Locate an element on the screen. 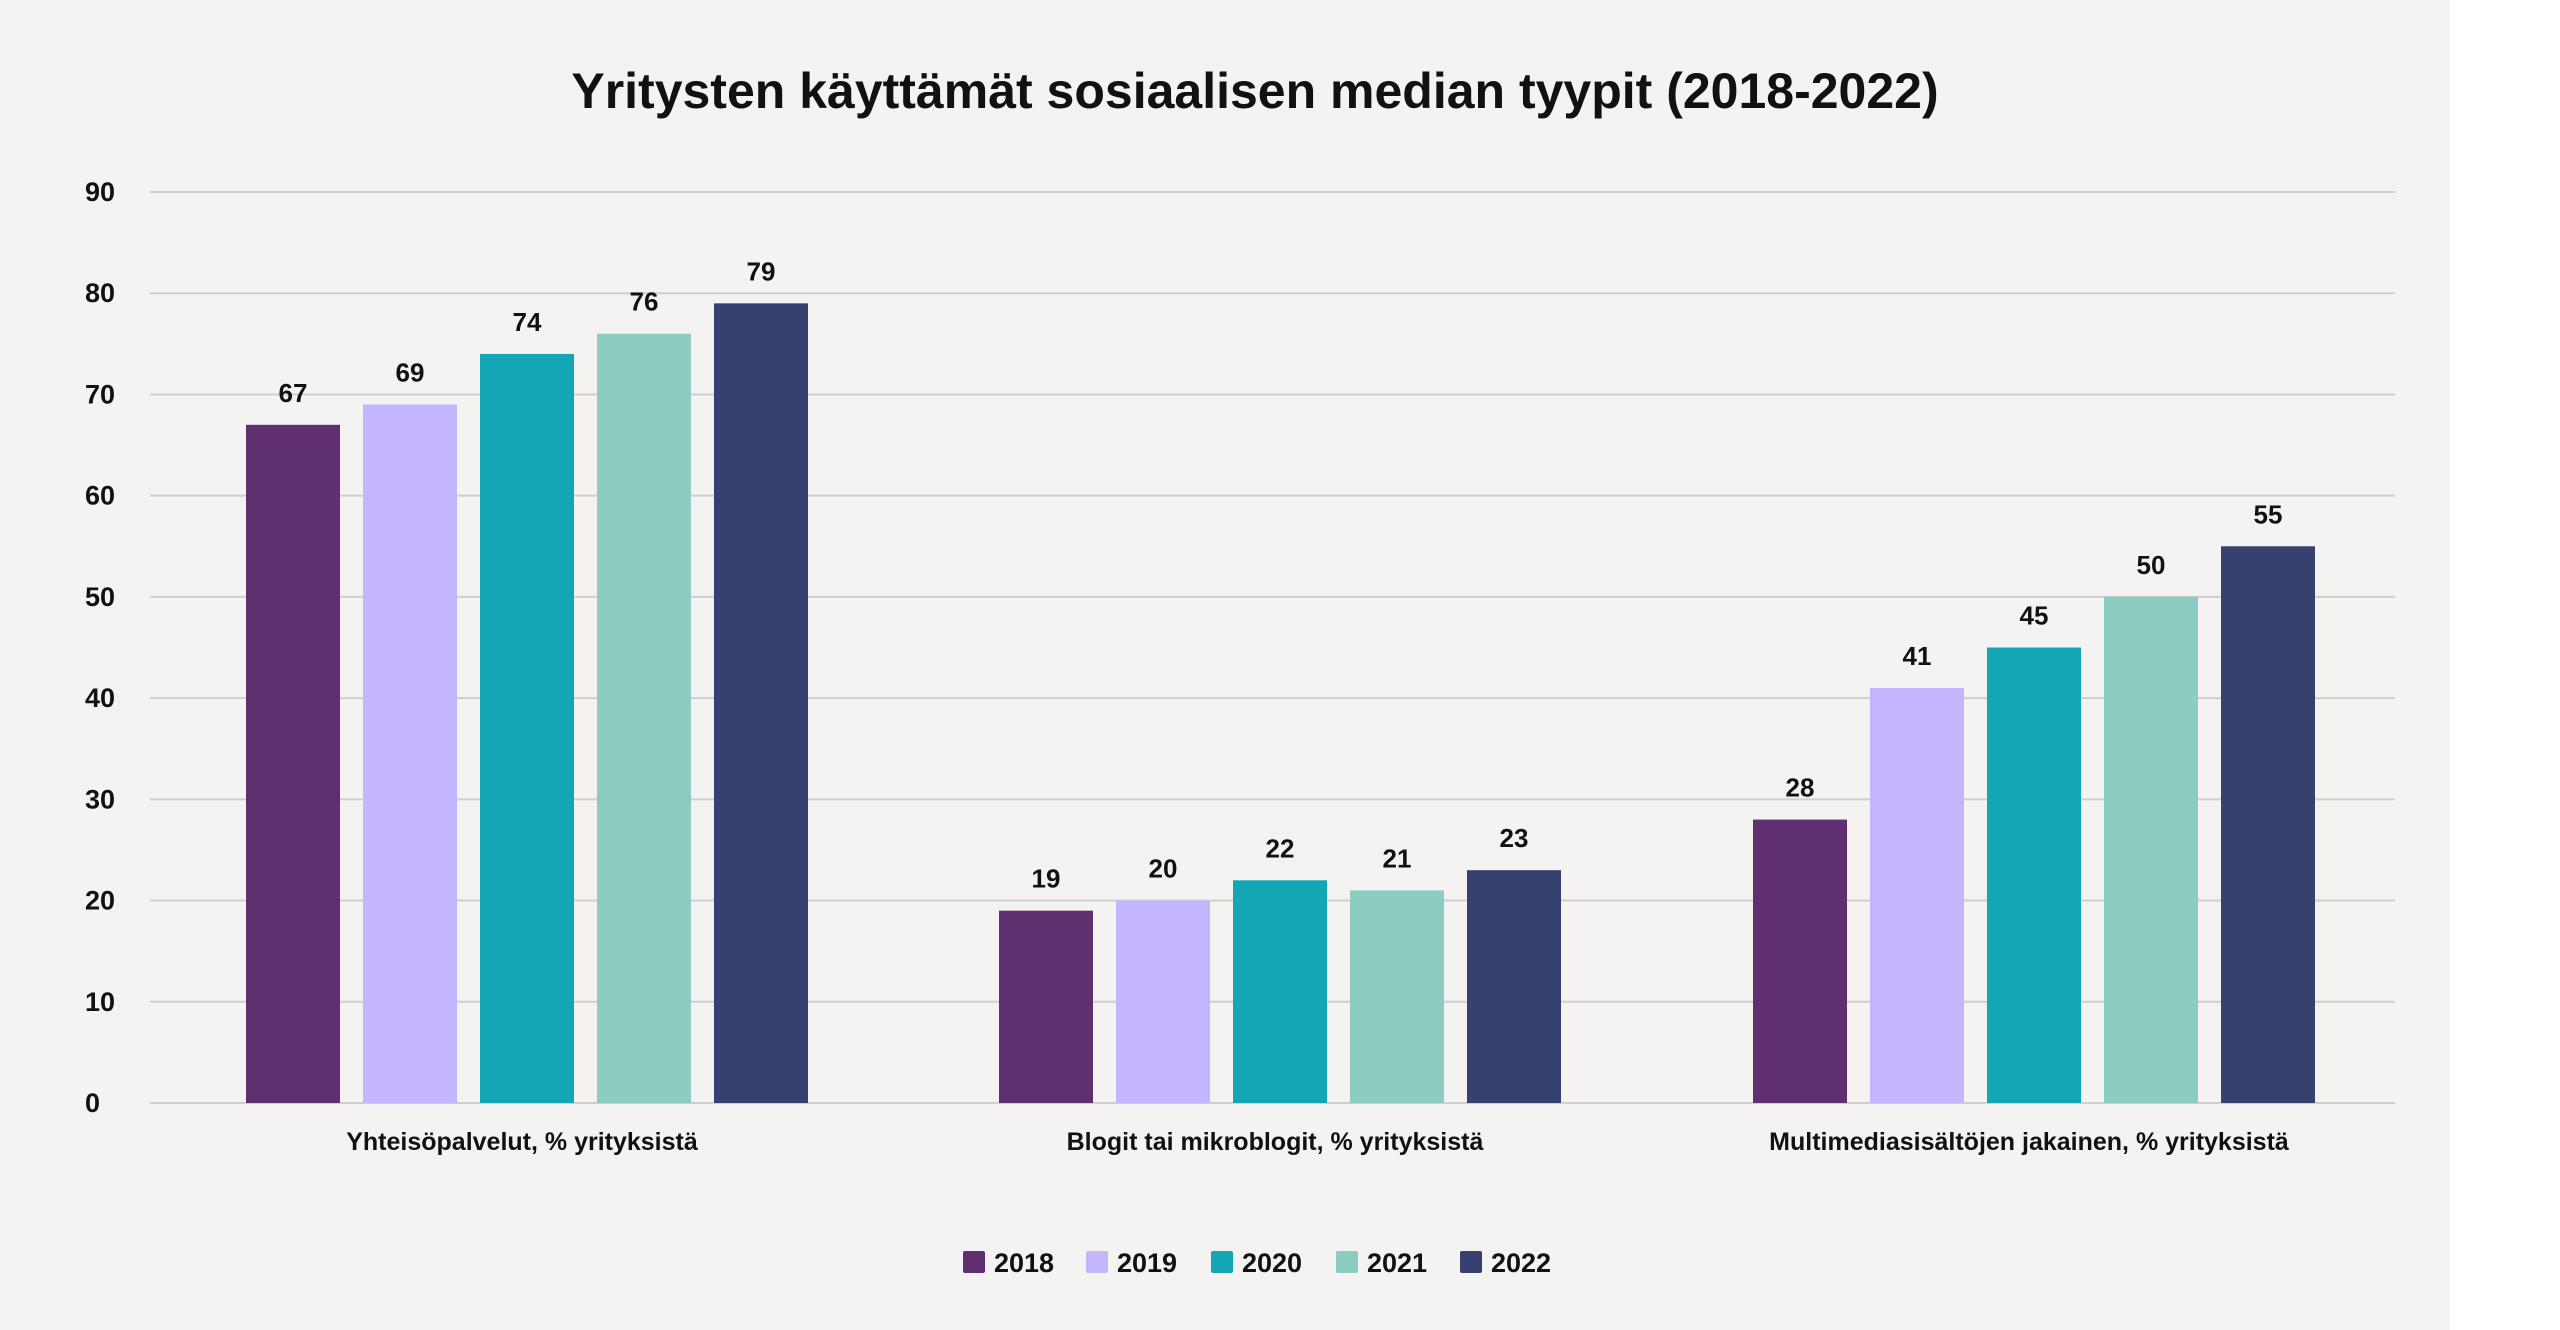 The height and width of the screenshot is (1330, 2560). data-label: 55 is located at coordinates (2268, 514).